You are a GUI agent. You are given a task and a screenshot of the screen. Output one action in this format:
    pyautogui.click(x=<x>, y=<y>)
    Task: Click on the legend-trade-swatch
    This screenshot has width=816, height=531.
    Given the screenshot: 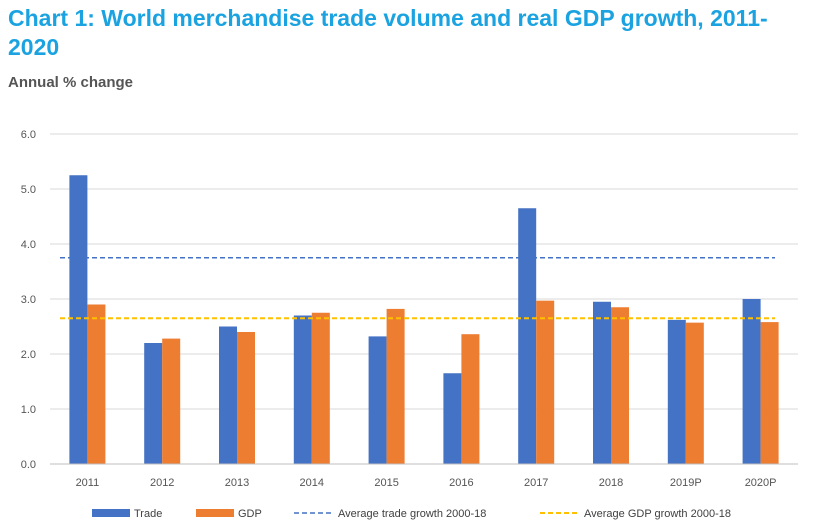 What is the action you would take?
    pyautogui.click(x=111, y=513)
    